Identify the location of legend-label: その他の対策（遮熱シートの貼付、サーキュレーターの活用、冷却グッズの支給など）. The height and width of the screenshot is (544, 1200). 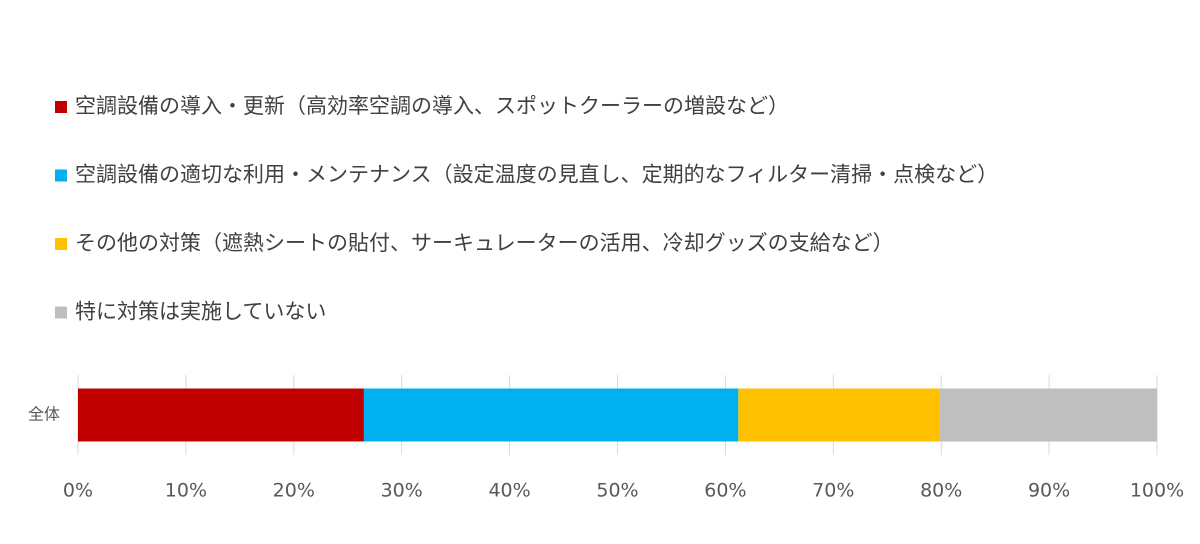
(484, 243).